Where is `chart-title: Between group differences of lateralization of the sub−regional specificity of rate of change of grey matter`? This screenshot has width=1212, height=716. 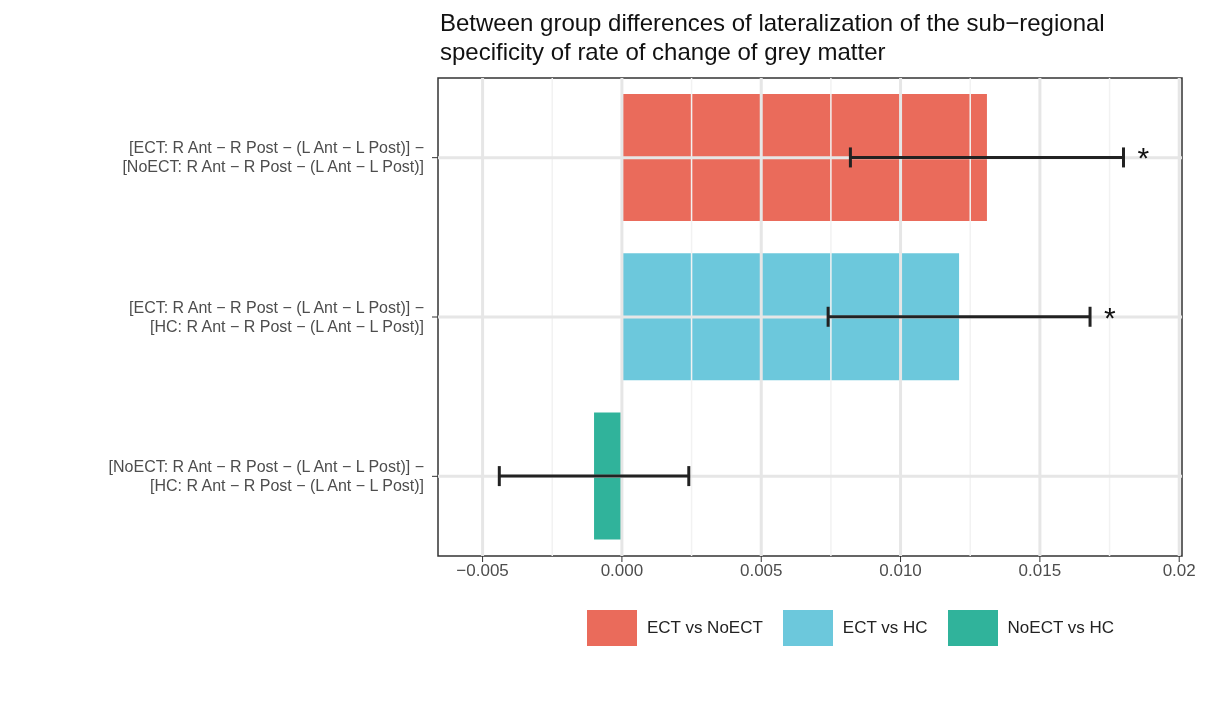 chart-title: Between group differences of lateralization of the sub−regional specificity of rate of change of grey matter is located at coordinates (773, 37).